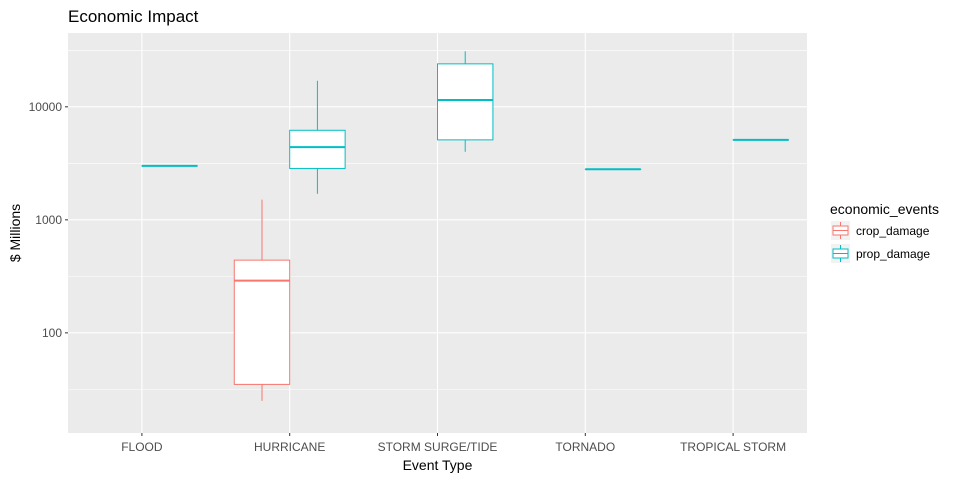  Describe the element at coordinates (133, 16) in the screenshot. I see `chart-title: Economic Impact` at that location.